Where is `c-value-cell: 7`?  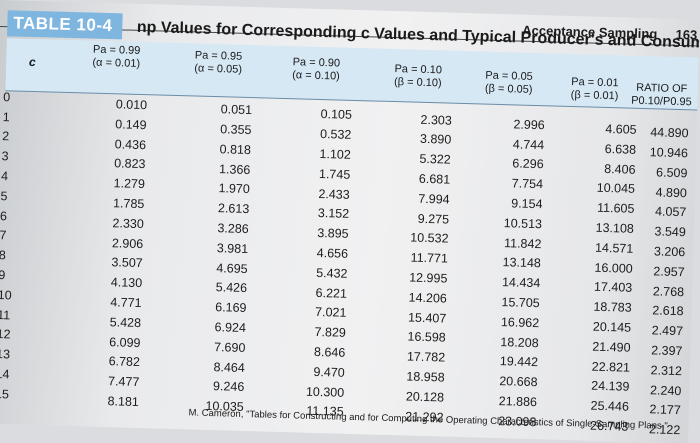 c-value-cell: 7 is located at coordinates (3, 235).